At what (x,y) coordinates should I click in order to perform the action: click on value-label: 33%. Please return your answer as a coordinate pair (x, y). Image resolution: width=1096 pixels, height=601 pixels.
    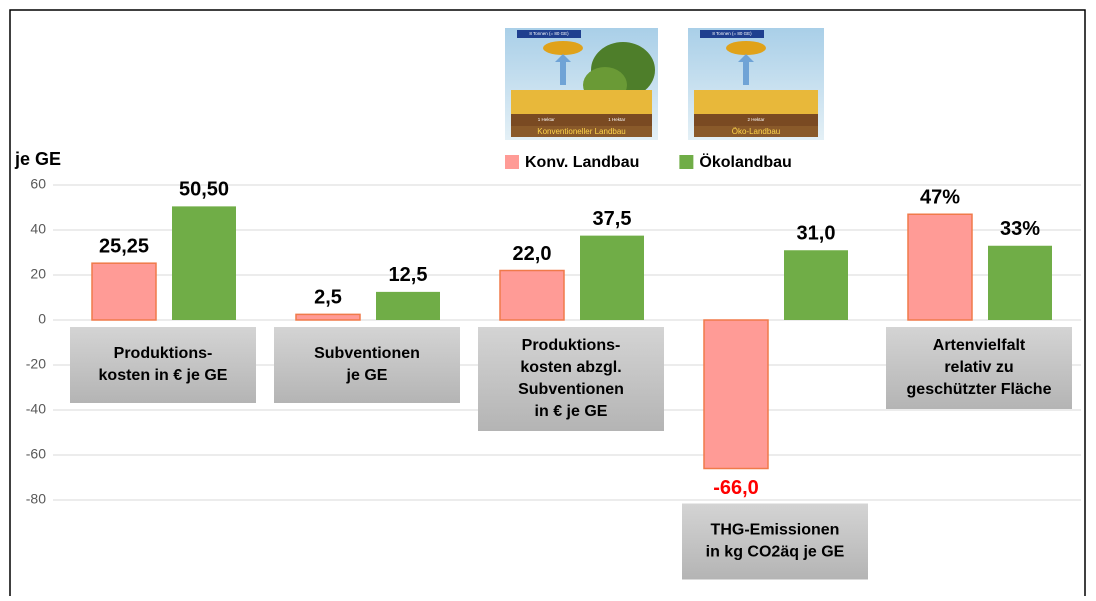
    Looking at the image, I should click on (1020, 229).